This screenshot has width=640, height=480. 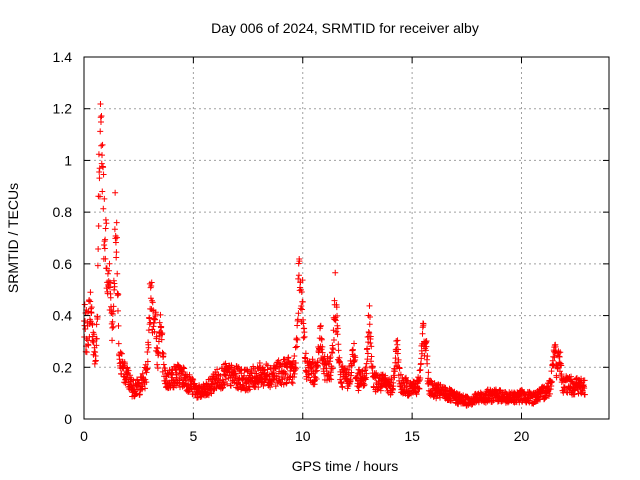 I want to click on x-tick-label: 15, so click(x=412, y=436).